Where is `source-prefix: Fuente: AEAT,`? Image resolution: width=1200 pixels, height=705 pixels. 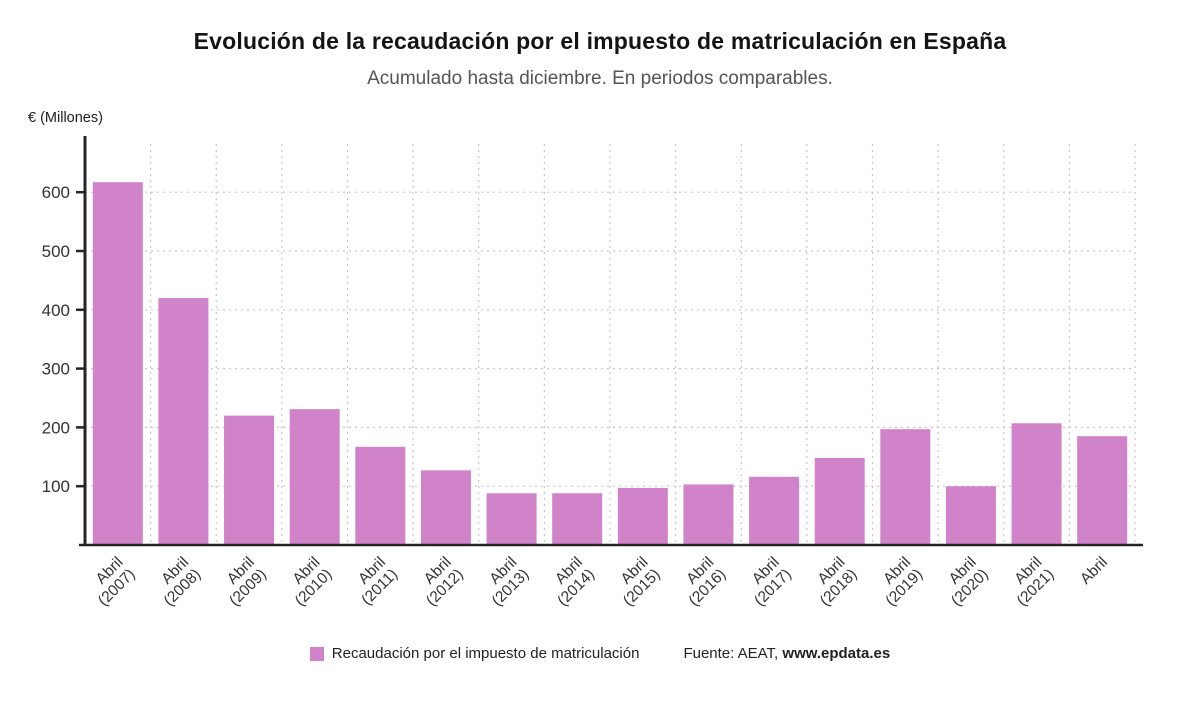
source-prefix: Fuente: AEAT, is located at coordinates (731, 653).